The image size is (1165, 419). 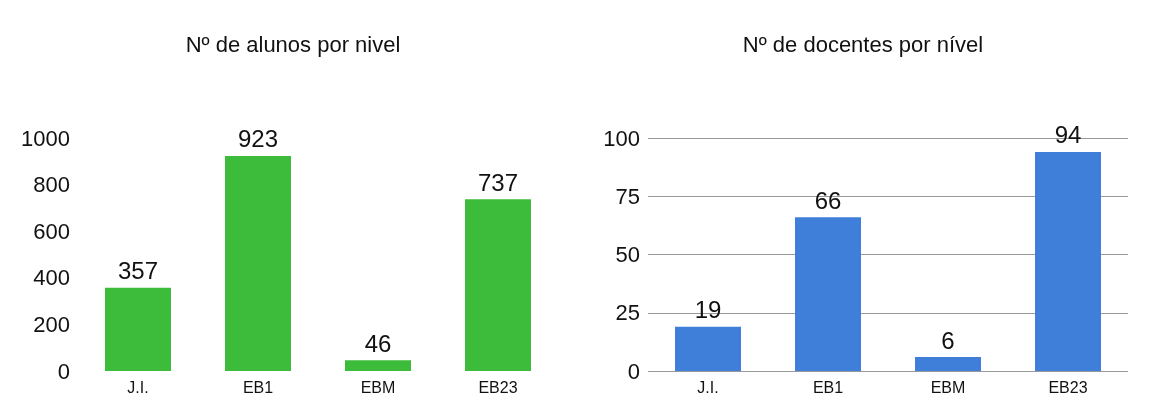 I want to click on y-tick-label: 50, so click(x=627, y=254).